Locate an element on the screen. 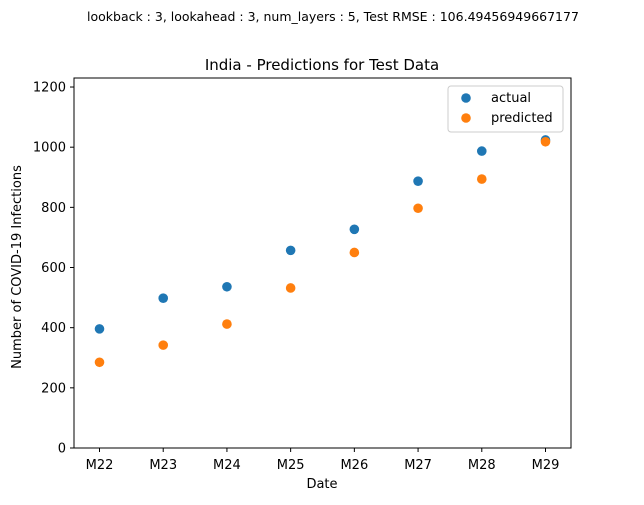 The height and width of the screenshot is (505, 644). x-tick-label: M28 is located at coordinates (482, 465).